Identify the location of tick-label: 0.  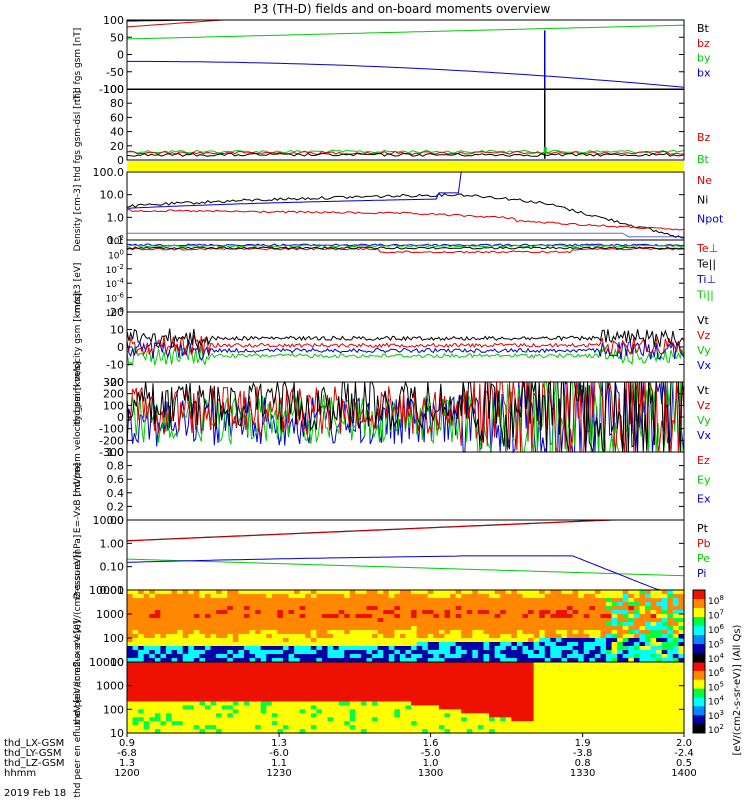
(120, 417).